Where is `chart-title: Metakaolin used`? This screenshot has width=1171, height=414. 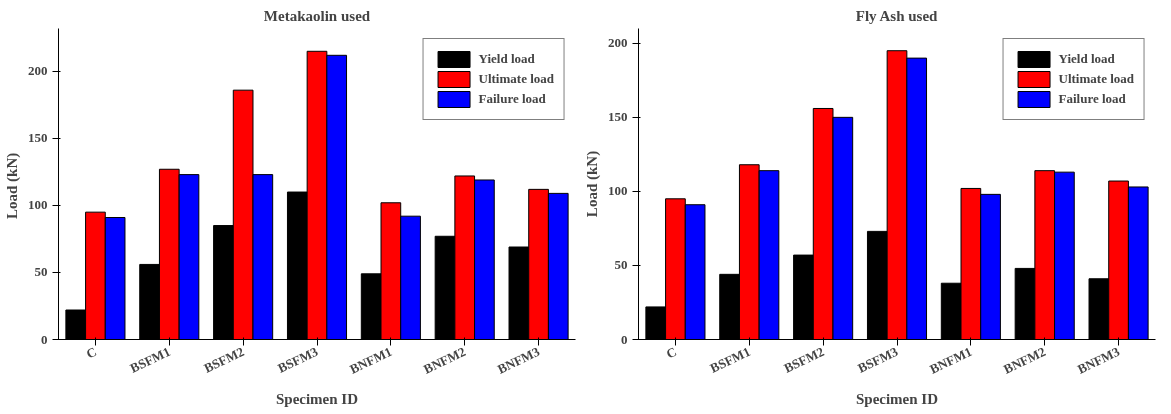
chart-title: Metakaolin used is located at coordinates (317, 15).